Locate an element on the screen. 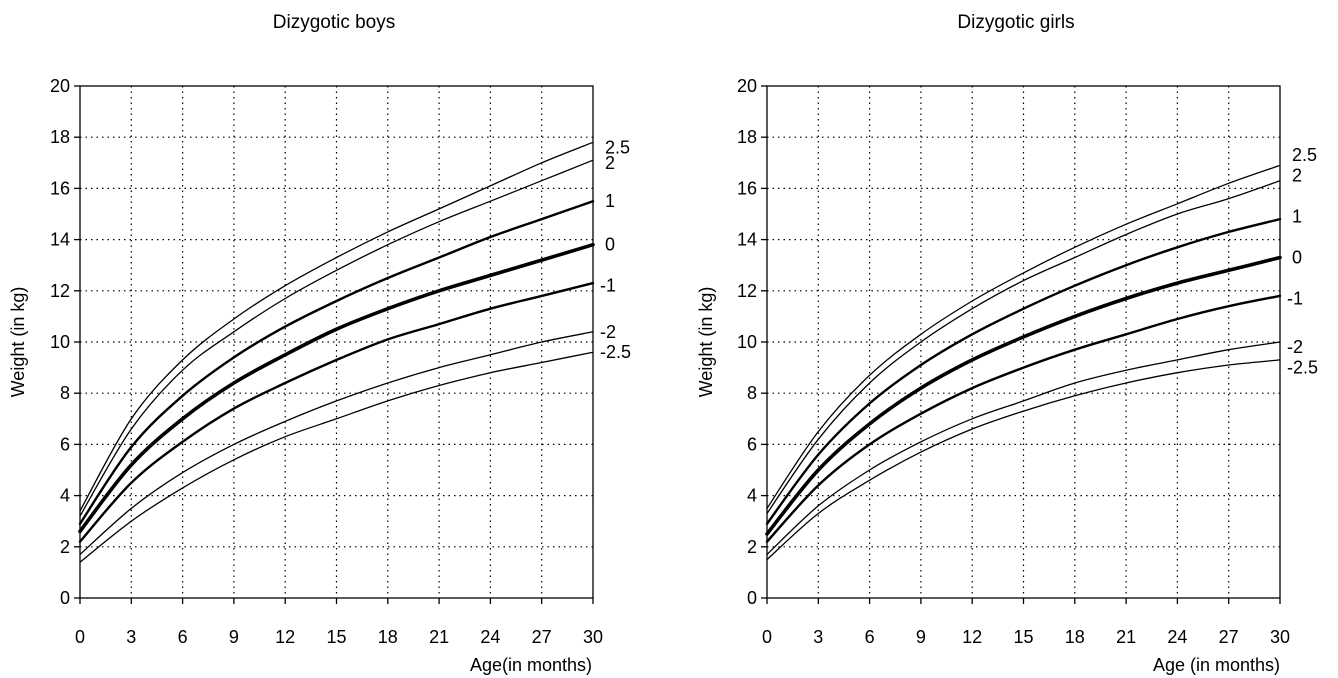  x-axis-label: Age (in months) is located at coordinates (1216, 665).